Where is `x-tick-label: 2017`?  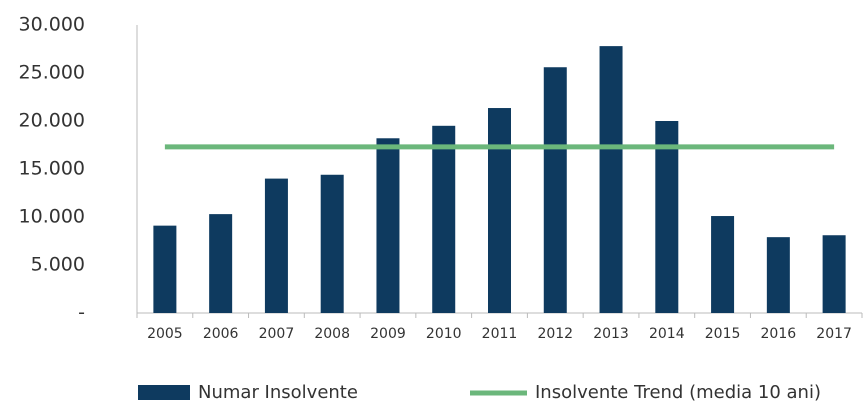
x-tick-label: 2017 is located at coordinates (834, 334).